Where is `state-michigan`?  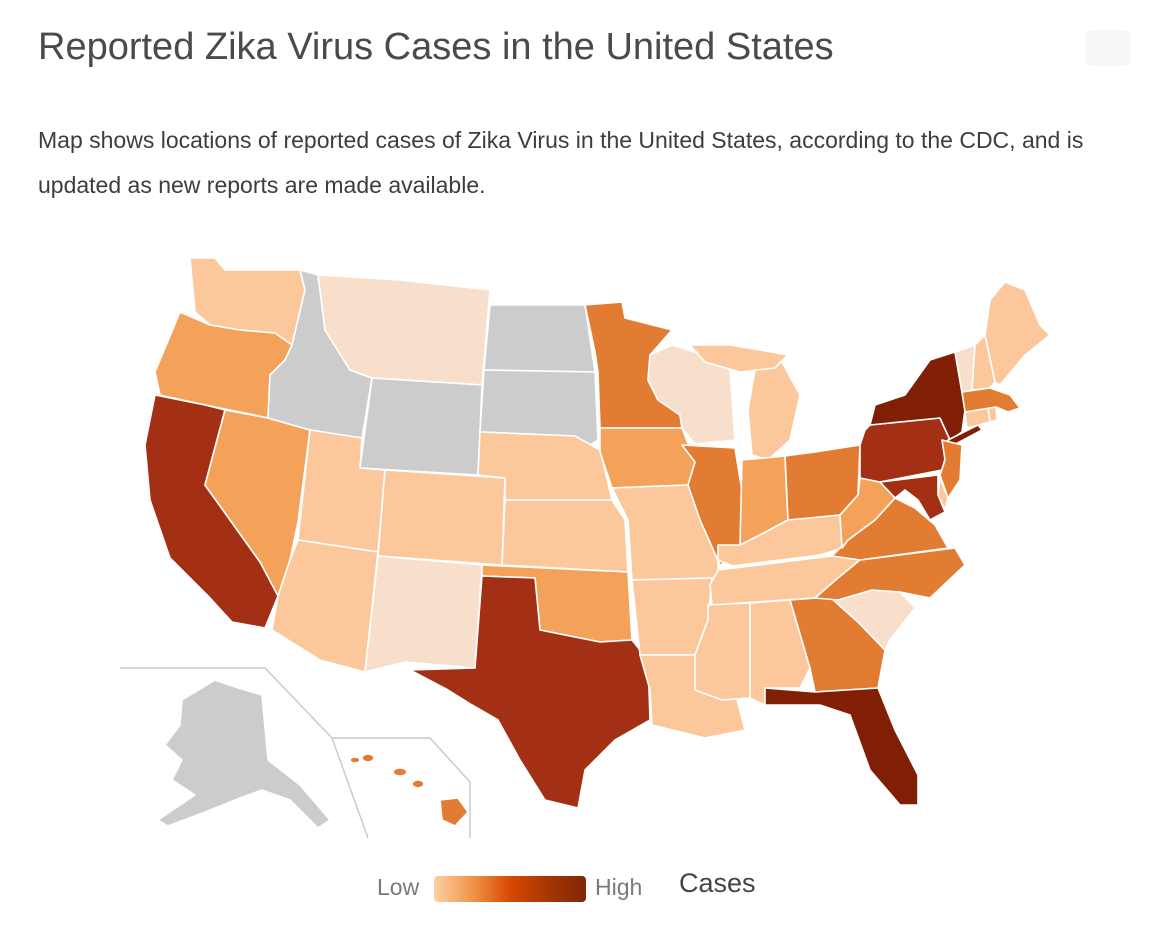
state-michigan is located at coordinates (774, 411).